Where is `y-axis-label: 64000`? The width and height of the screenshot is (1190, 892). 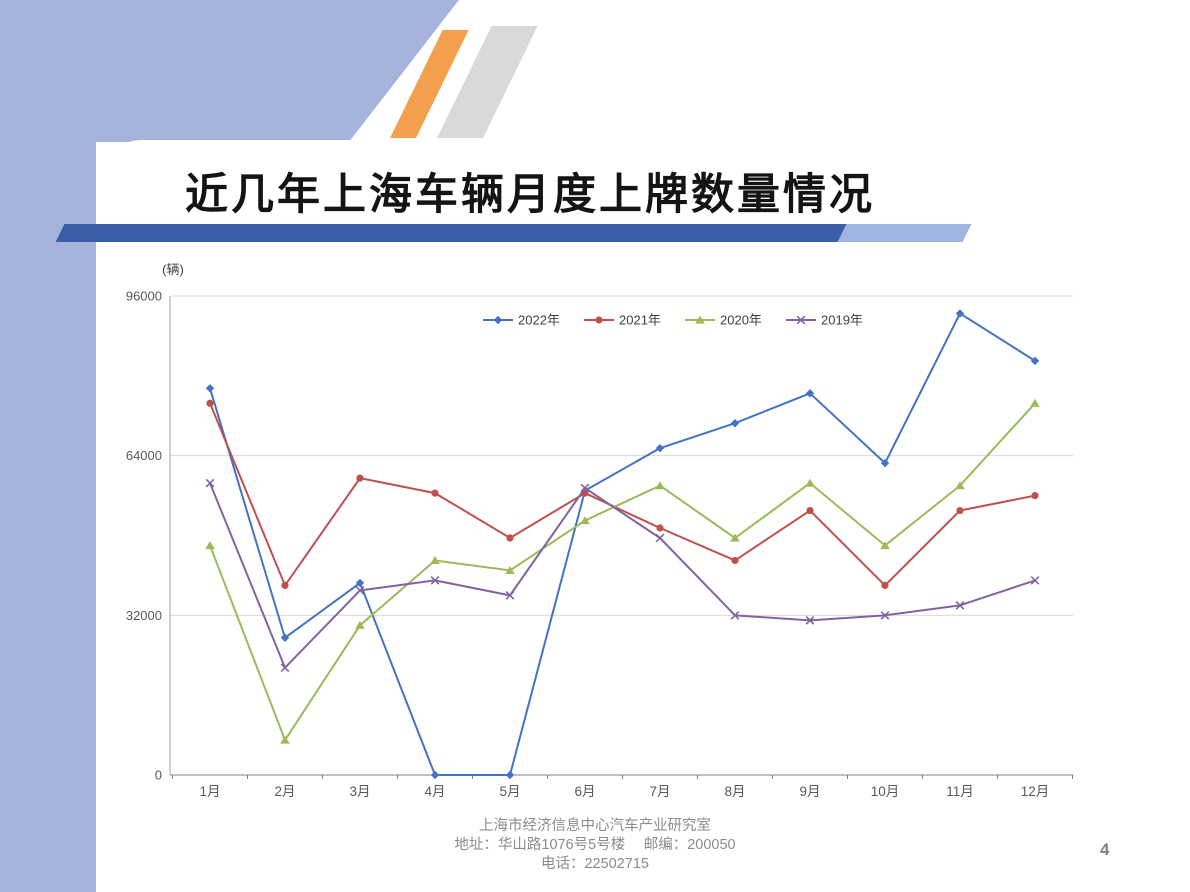
y-axis-label: 64000 is located at coordinates (144, 455).